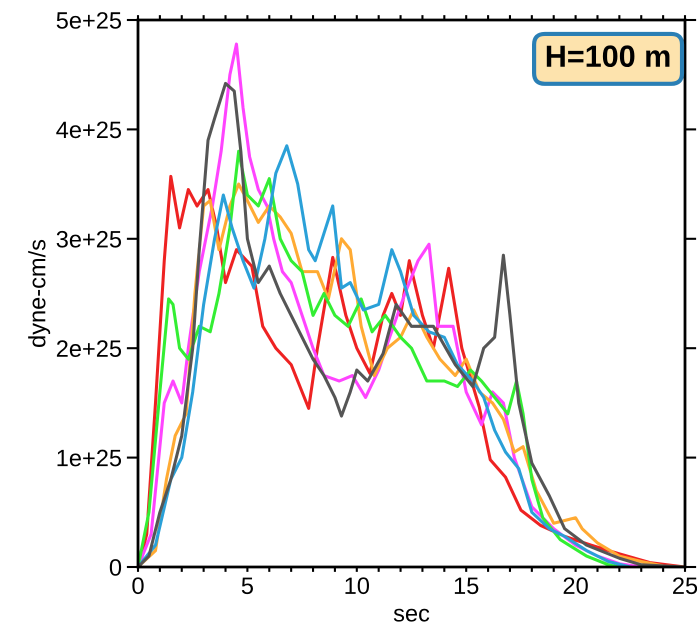 Image resolution: width=697 pixels, height=640 pixels. Describe the element at coordinates (89, 348) in the screenshot. I see `y-tick-label: 2e+25` at that location.